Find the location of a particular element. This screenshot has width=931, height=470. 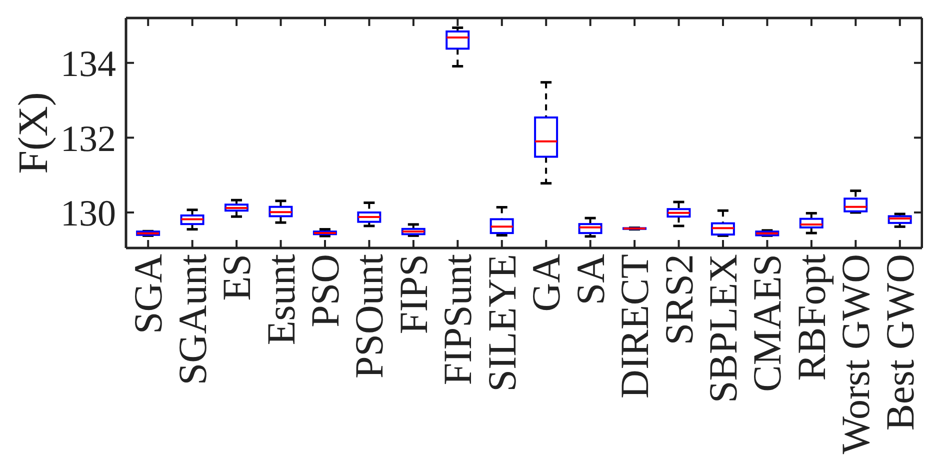

x-tick-label: SA is located at coordinates (590, 280).